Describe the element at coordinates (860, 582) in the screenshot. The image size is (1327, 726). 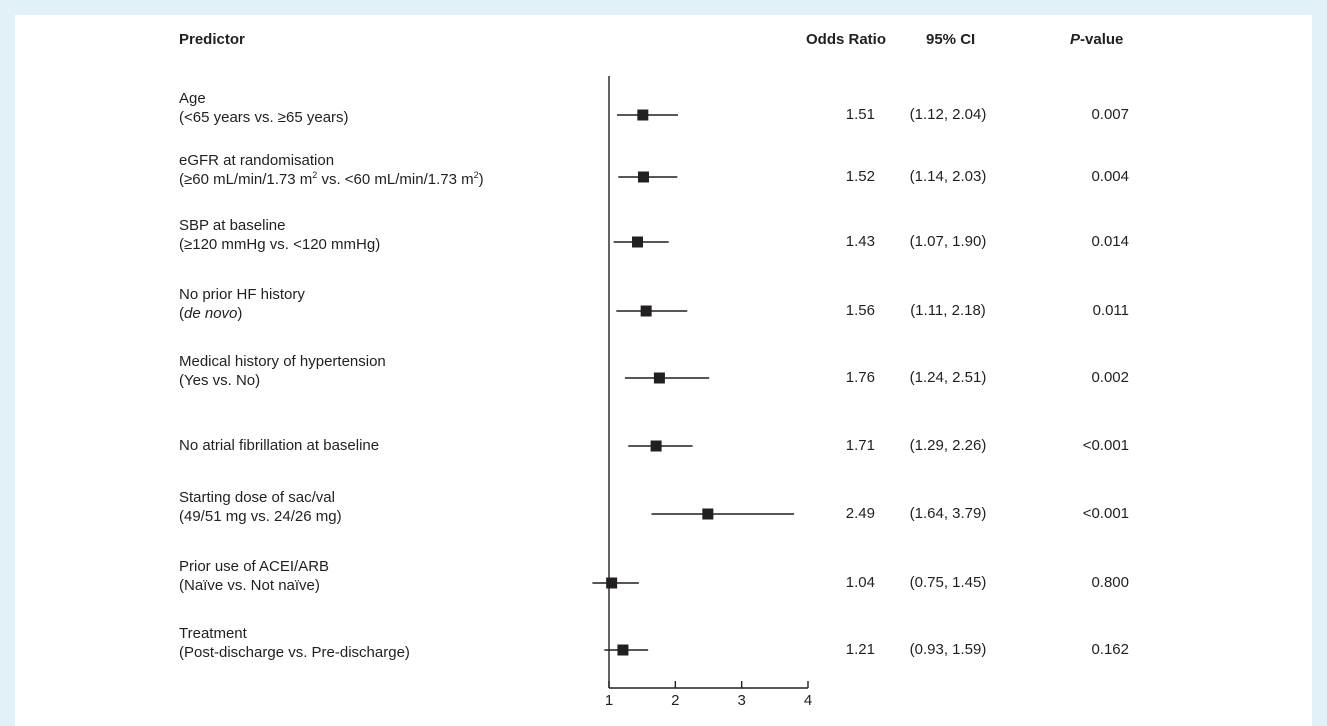
I see `odds-ratio-value: 1.04` at that location.